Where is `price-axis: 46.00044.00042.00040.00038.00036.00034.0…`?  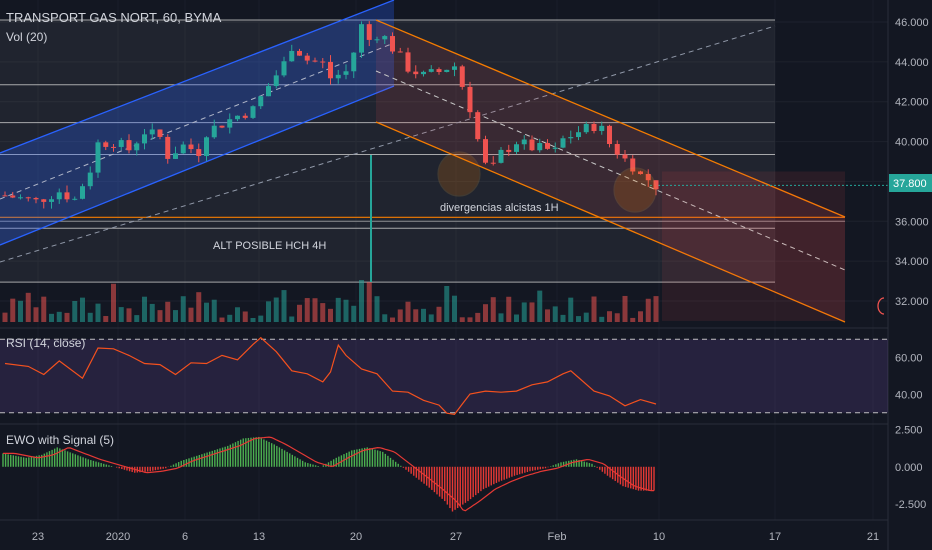
price-axis: 46.00044.00042.00040.00038.00036.00034.0… is located at coordinates (912, 162).